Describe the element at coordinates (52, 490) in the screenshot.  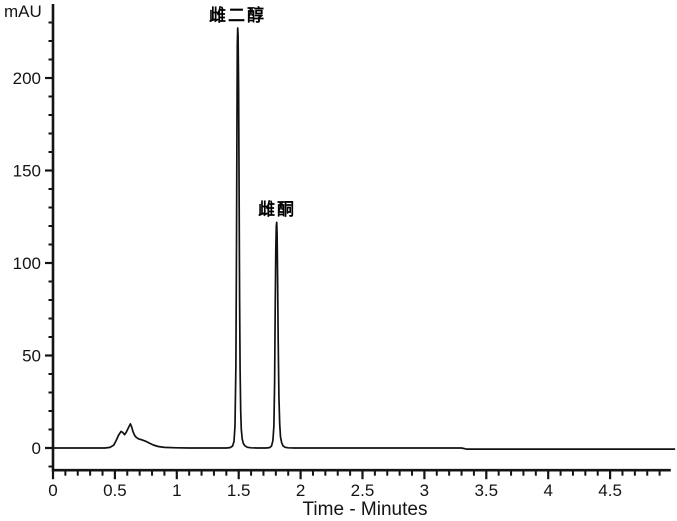
I see `x-tick-label: 0` at that location.